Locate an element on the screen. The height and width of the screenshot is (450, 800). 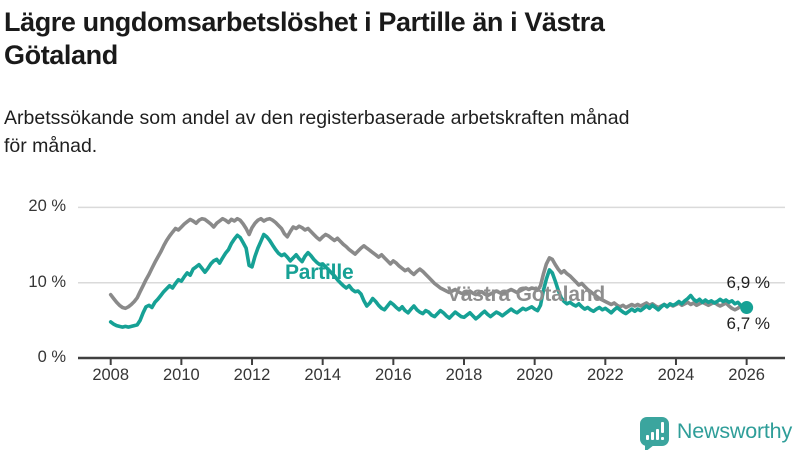
y-axis-tick-label: 0 % is located at coordinates (51, 357).